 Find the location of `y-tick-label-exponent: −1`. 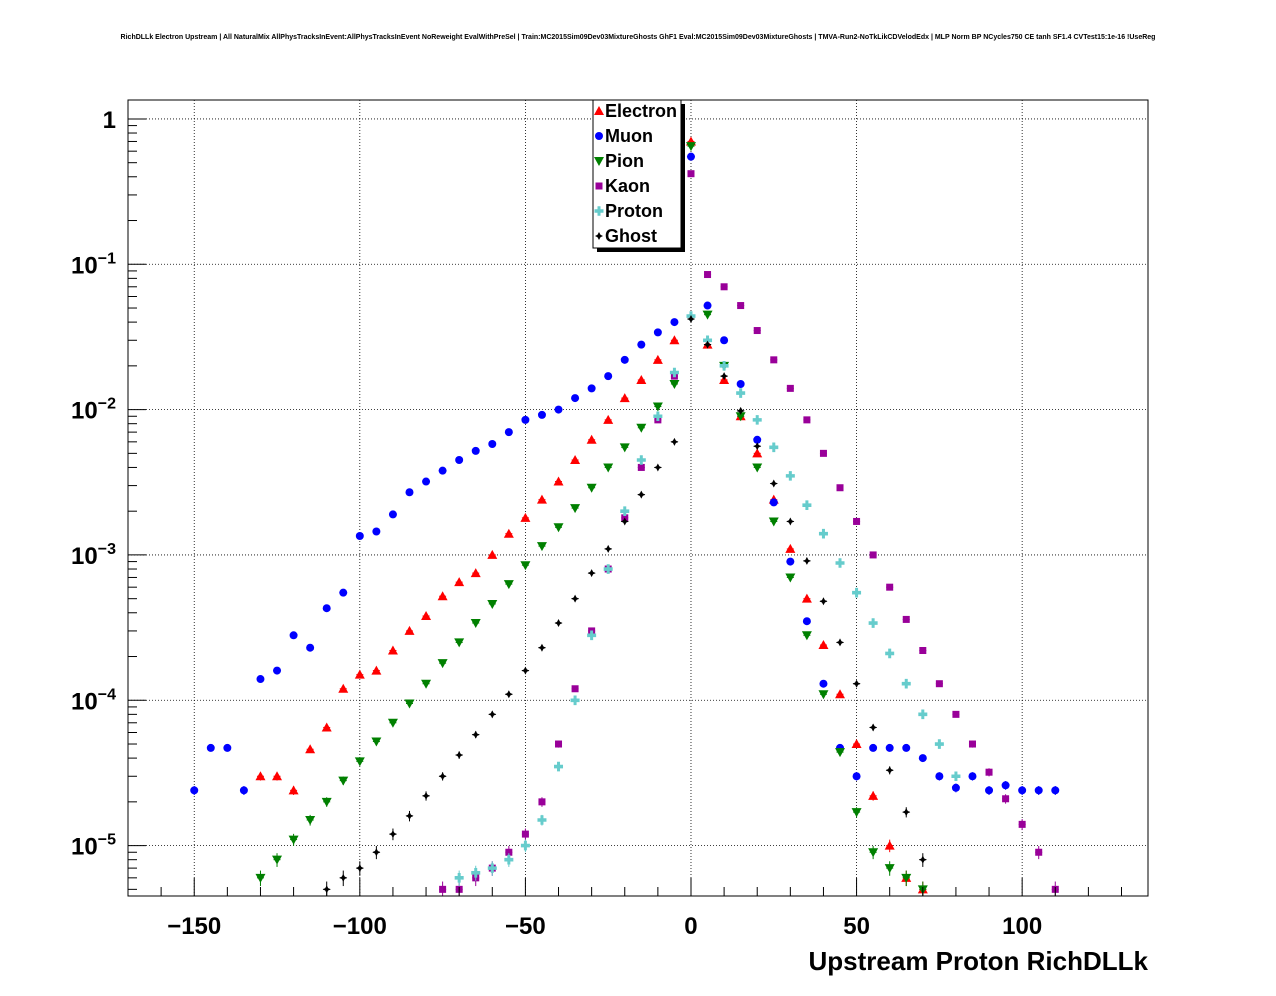

y-tick-label-exponent: −1 is located at coordinates (107, 258).